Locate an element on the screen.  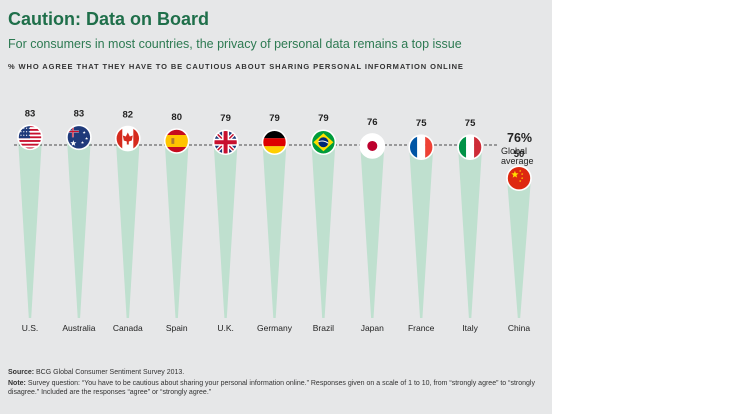
category-label: China is located at coordinates (519, 328).